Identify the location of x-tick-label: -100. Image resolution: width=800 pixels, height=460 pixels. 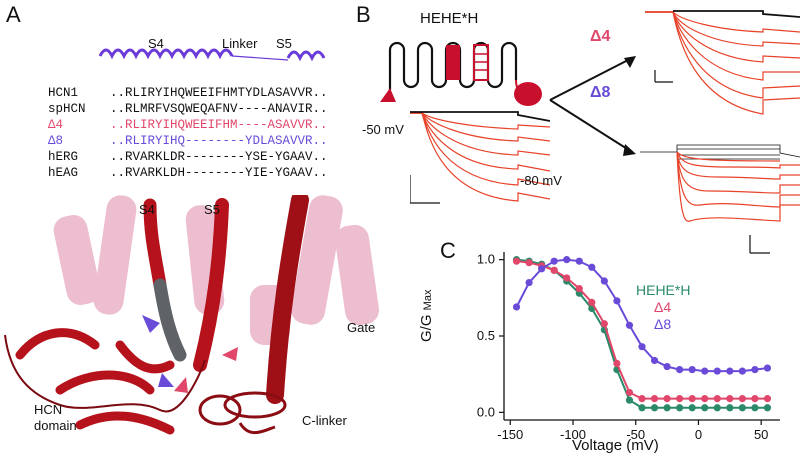
(573, 434).